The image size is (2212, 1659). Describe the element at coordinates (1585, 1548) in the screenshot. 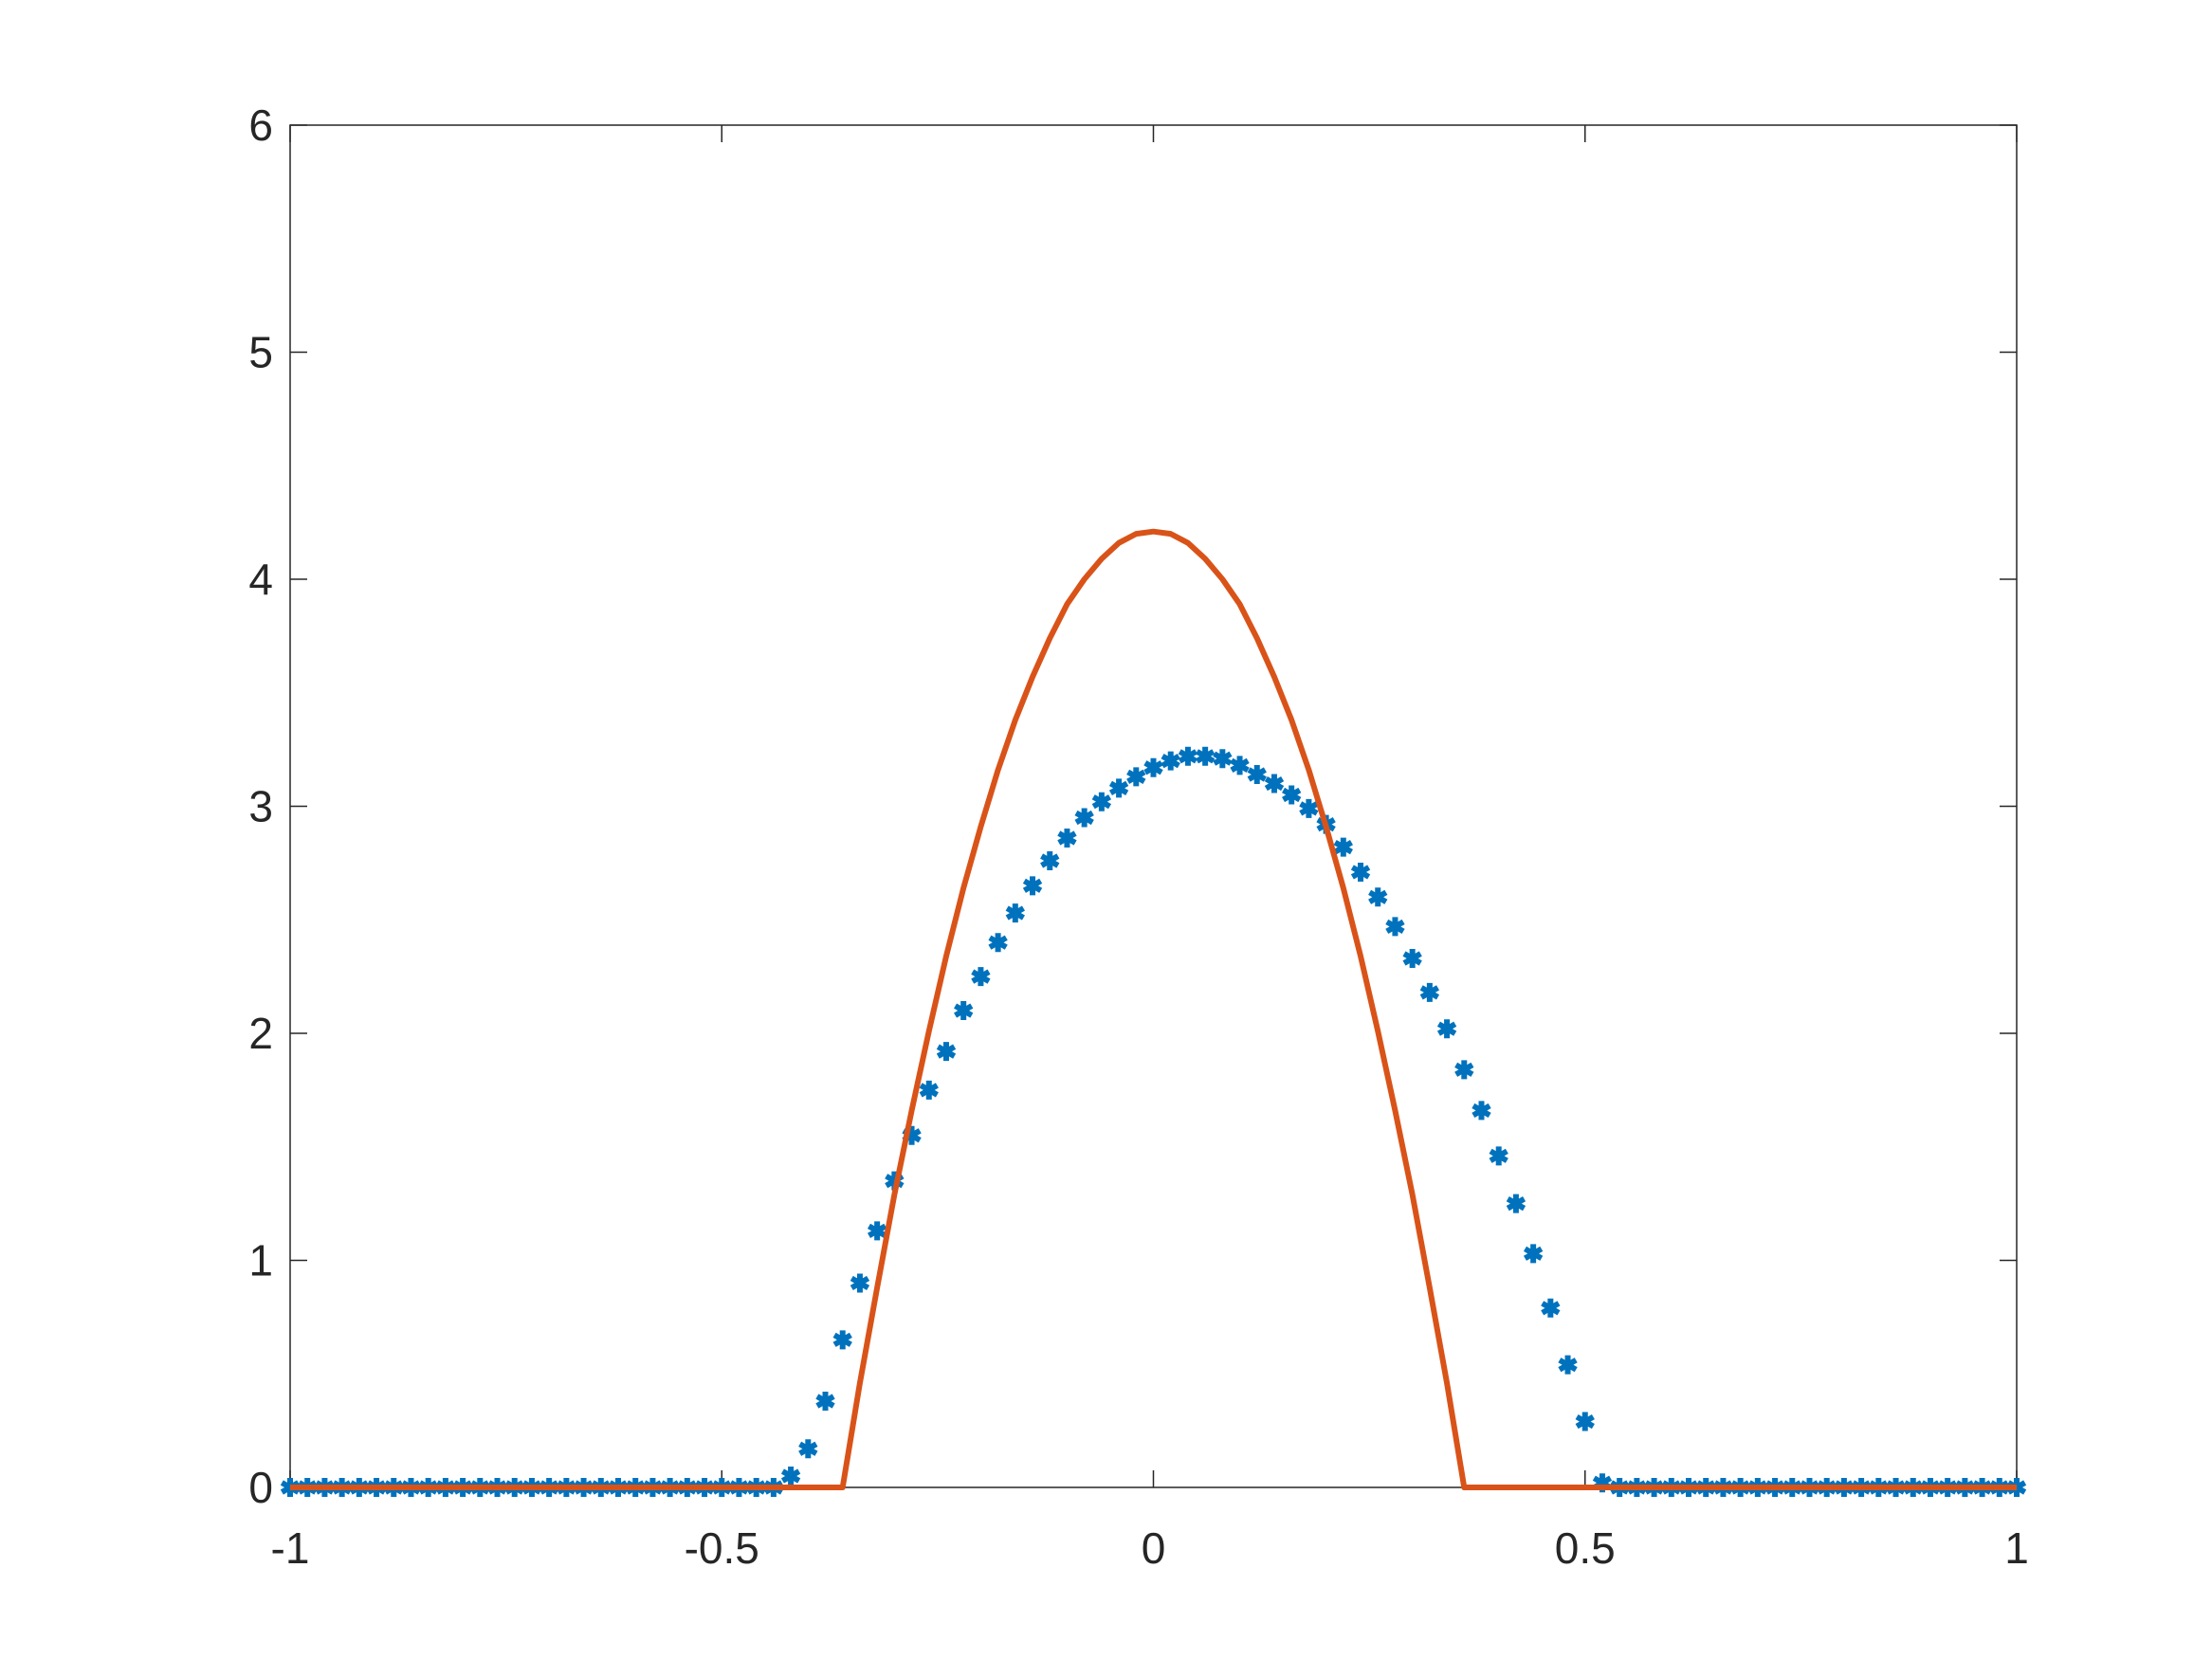

I see `x-tick-label: 0.5` at that location.